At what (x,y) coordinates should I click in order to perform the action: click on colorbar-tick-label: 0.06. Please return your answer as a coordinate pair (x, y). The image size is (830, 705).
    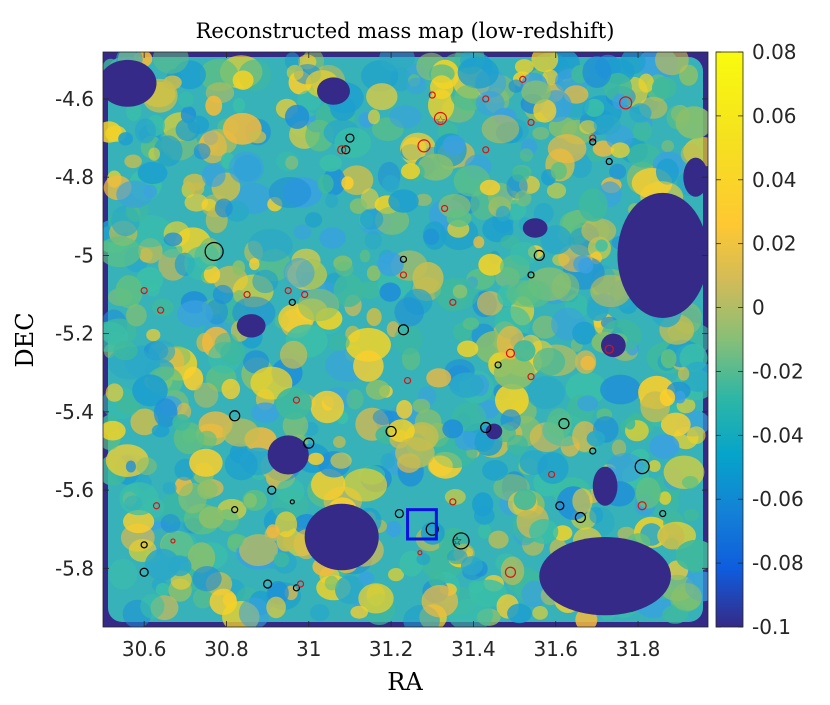
    Looking at the image, I should click on (774, 116).